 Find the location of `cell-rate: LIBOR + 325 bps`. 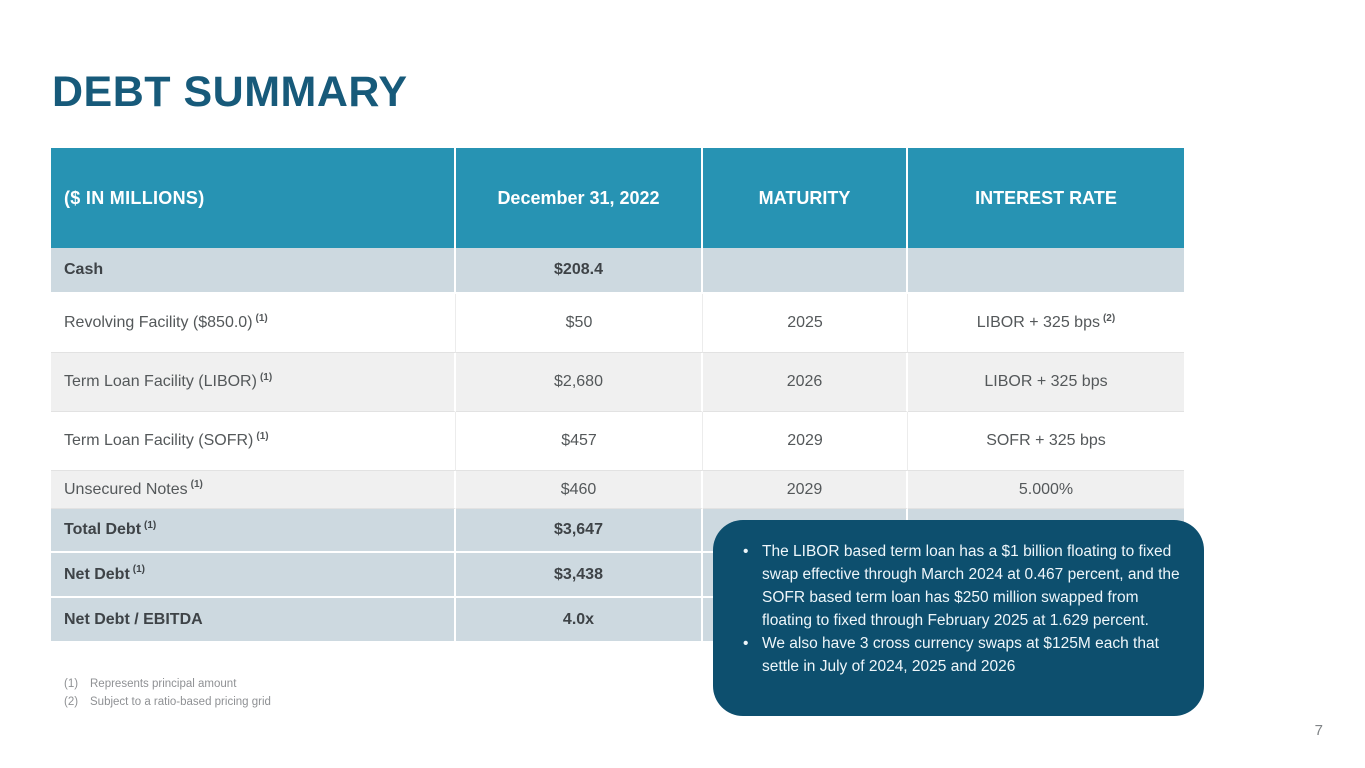

cell-rate: LIBOR + 325 bps is located at coordinates (1046, 382).